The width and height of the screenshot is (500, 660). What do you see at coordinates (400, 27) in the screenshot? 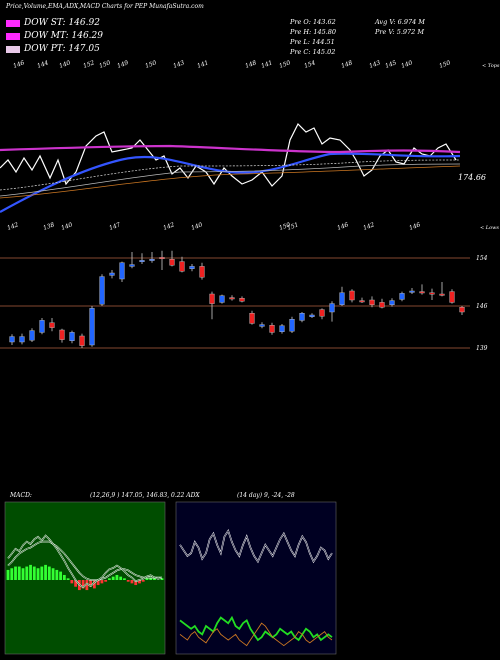
I see `info-col-volume: Avg V: 6.974 M Pre V: 5.972 M` at bounding box center [400, 27].